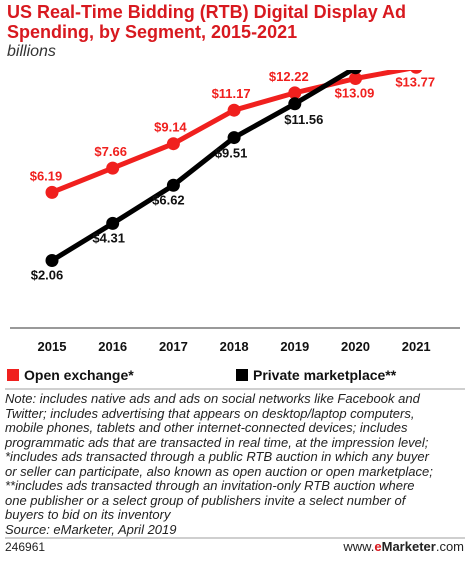 This screenshot has height=562, width=470. Describe the element at coordinates (79, 375) in the screenshot. I see `legend-label-open-exchange: Open exchange*` at that location.